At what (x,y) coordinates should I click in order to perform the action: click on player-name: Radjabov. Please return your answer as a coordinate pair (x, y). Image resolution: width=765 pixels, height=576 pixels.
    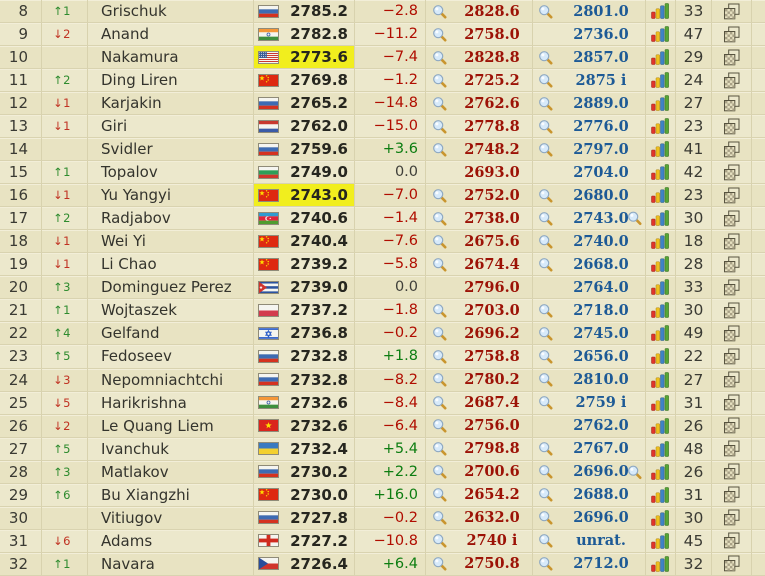
    Looking at the image, I should click on (171, 218).